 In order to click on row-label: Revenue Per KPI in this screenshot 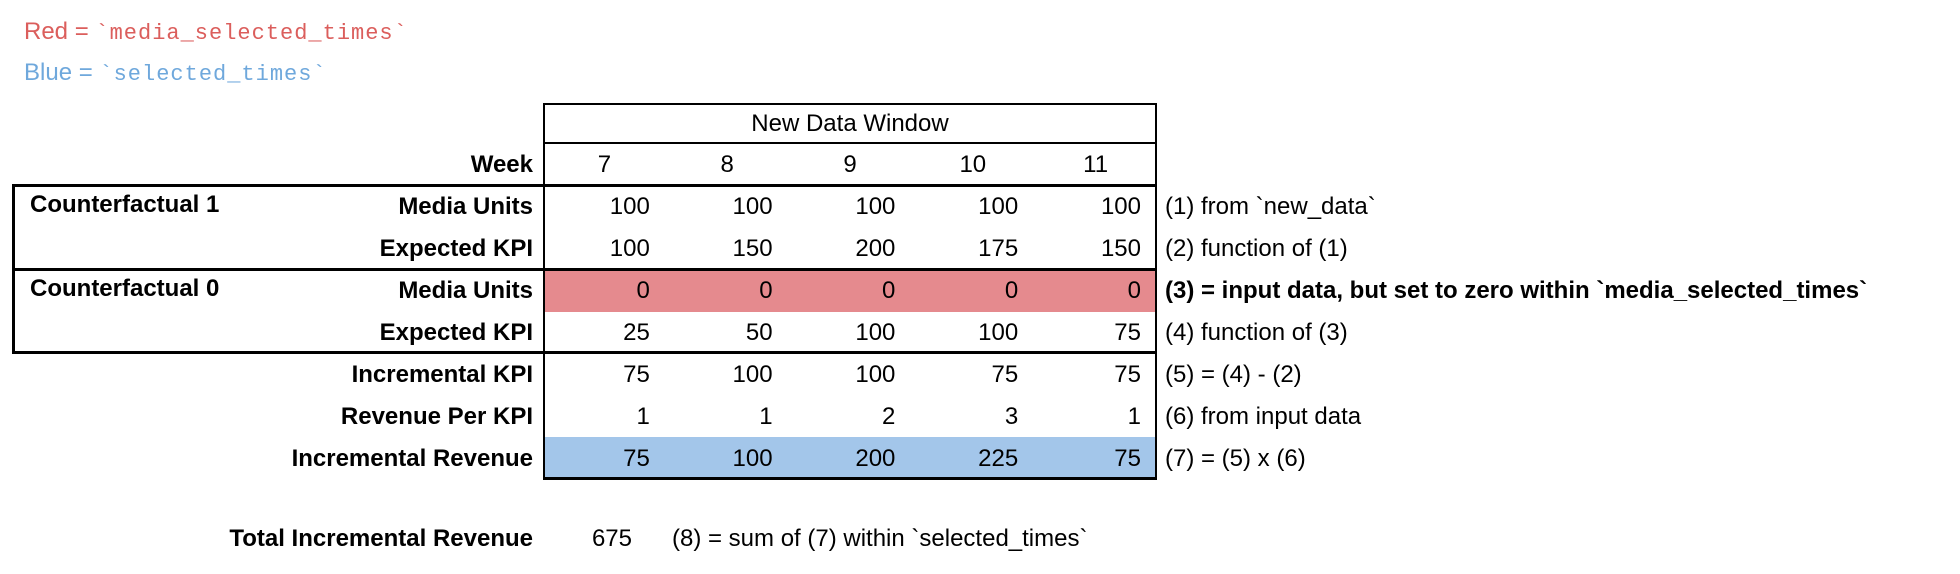, I will do `click(436, 416)`.